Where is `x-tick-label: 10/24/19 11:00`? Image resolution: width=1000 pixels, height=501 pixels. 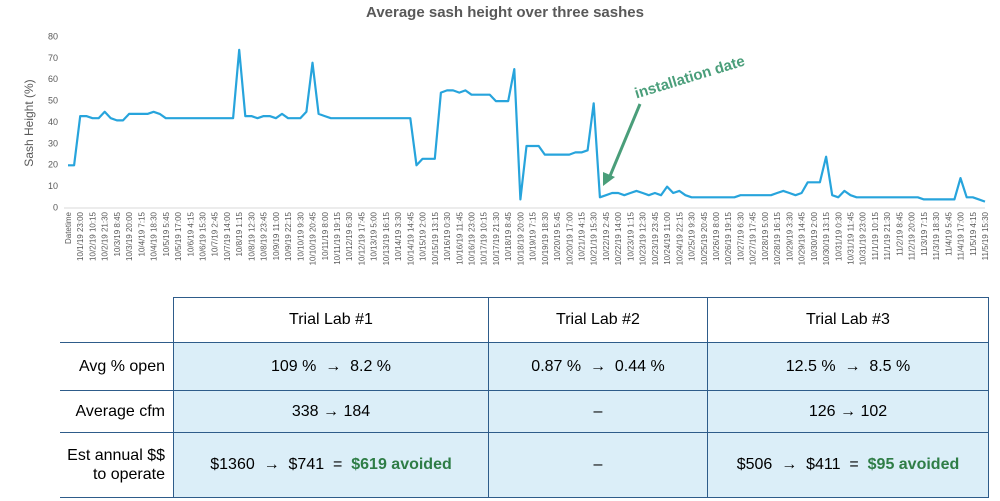 x-tick-label: 10/24/19 11:00 is located at coordinates (667, 237).